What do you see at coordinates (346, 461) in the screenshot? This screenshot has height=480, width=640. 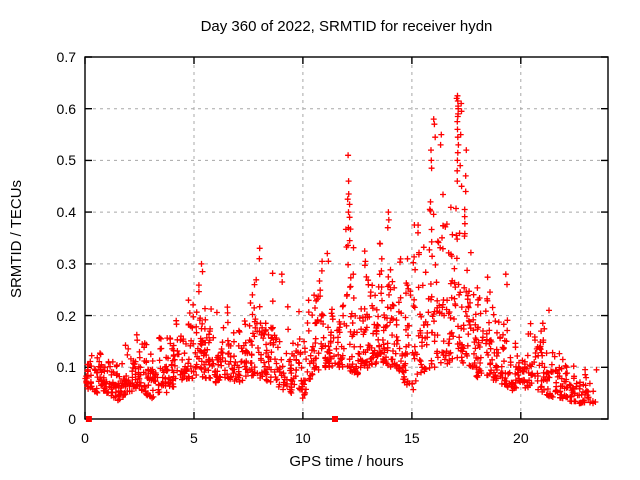 I see `x-axis-label: GPS time / hours` at bounding box center [346, 461].